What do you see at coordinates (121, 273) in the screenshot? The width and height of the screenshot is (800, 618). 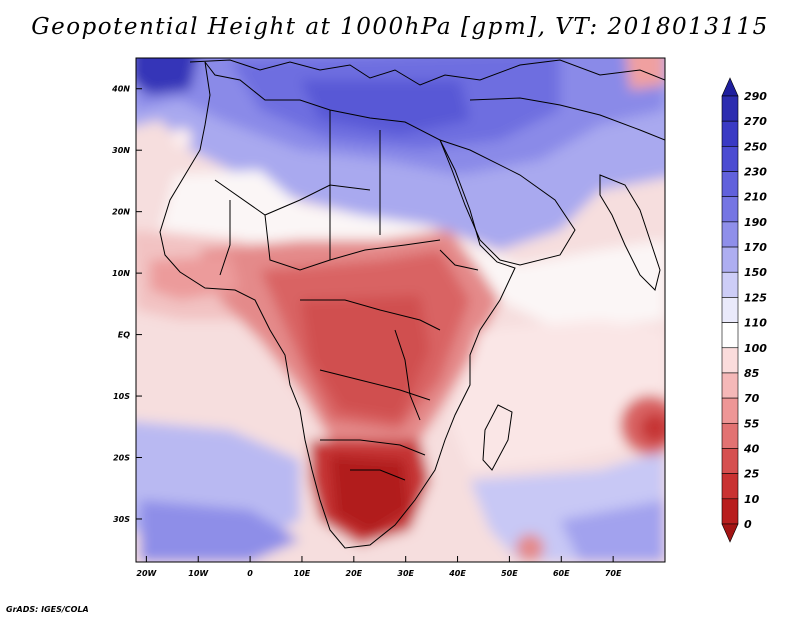 I see `lat-tick-label: 10N` at bounding box center [121, 273].